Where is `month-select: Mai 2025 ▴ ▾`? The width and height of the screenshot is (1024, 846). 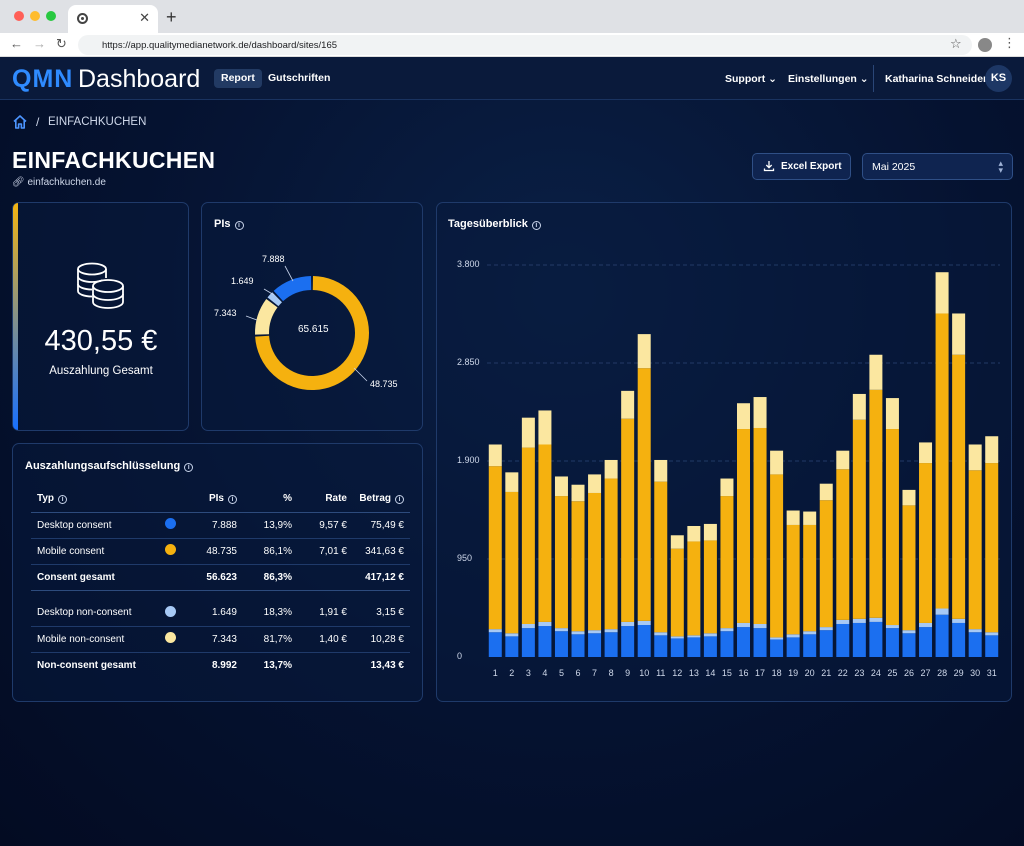
month-select: Mai 2025 ▴ ▾ is located at coordinates (937, 166).